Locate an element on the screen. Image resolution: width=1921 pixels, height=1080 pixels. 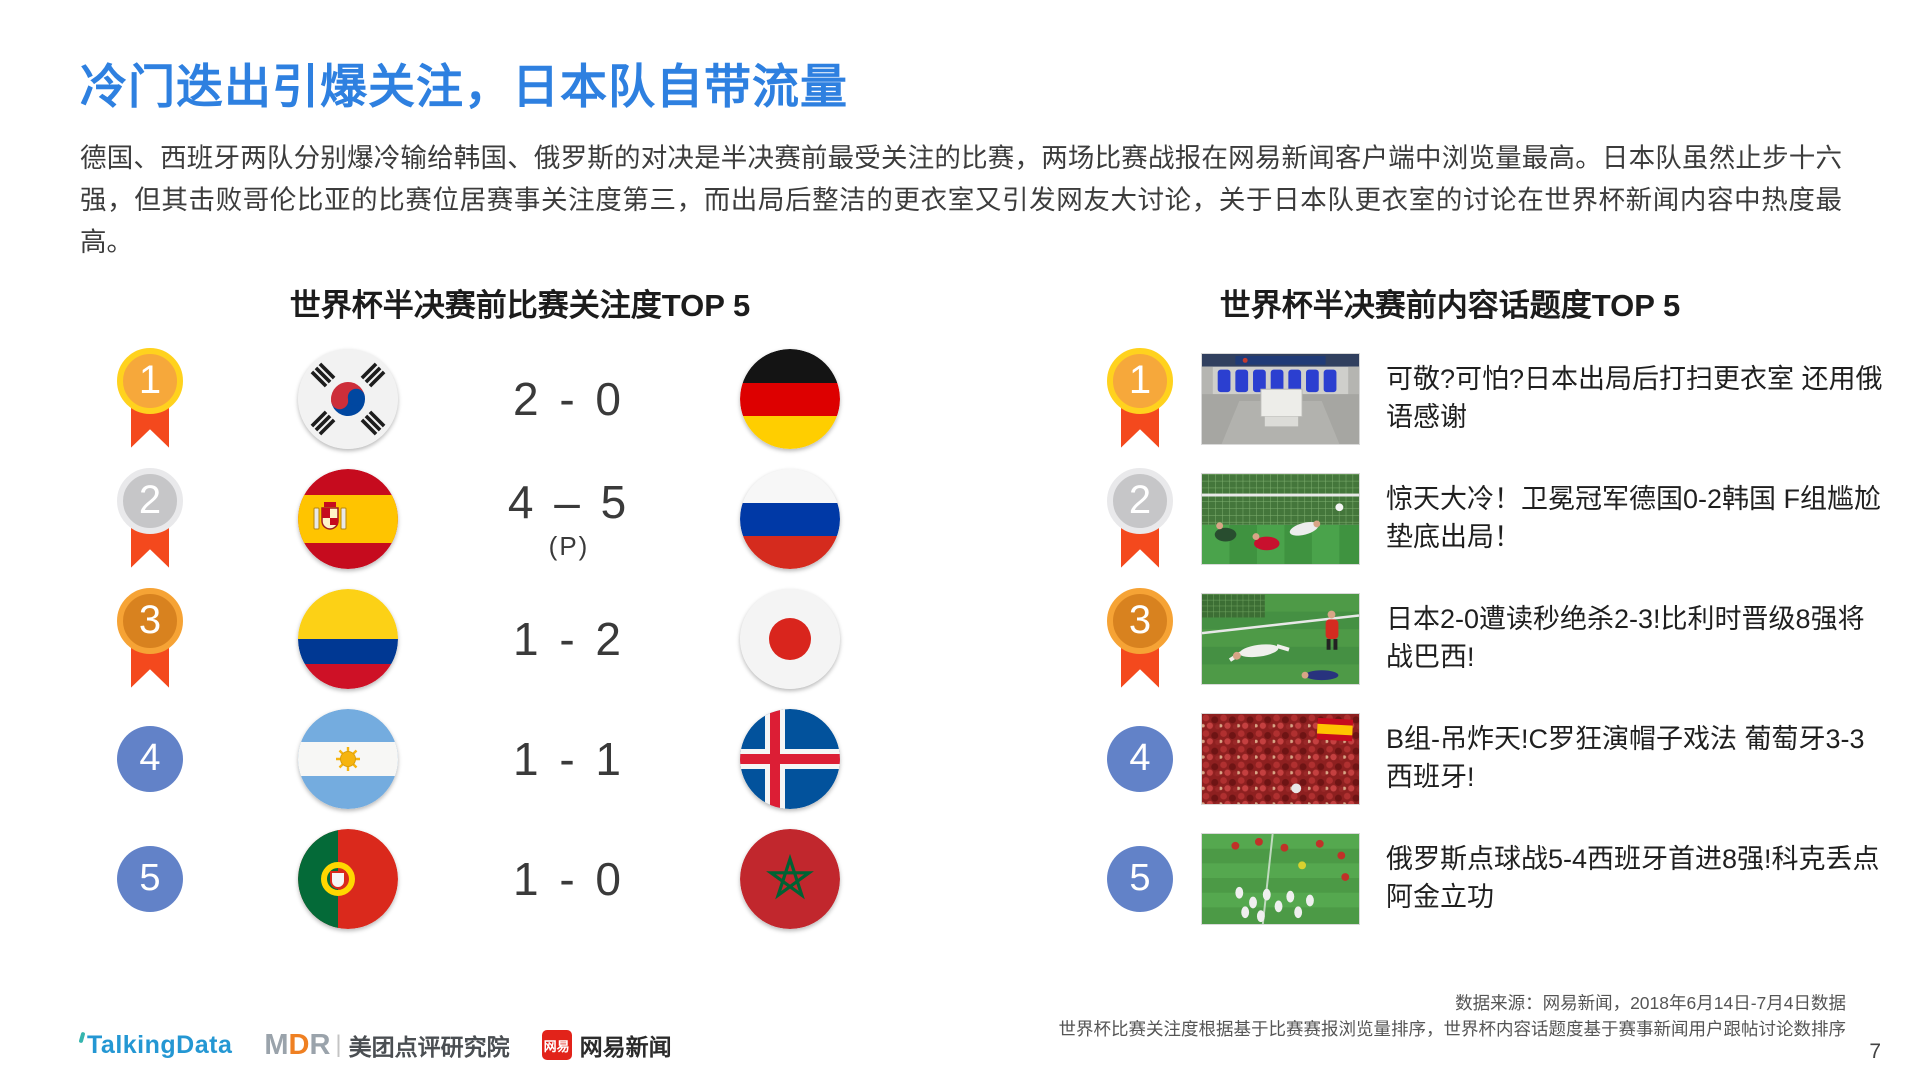
south-korea-flag-icon is located at coordinates (348, 398).